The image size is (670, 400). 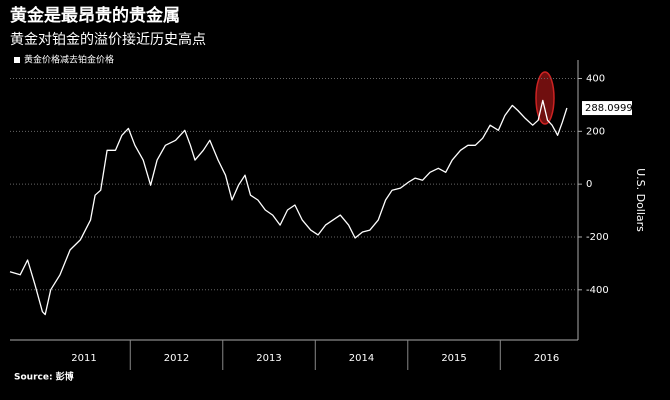 What do you see at coordinates (595, 131) in the screenshot?
I see `y-tick-label: 200` at bounding box center [595, 131].